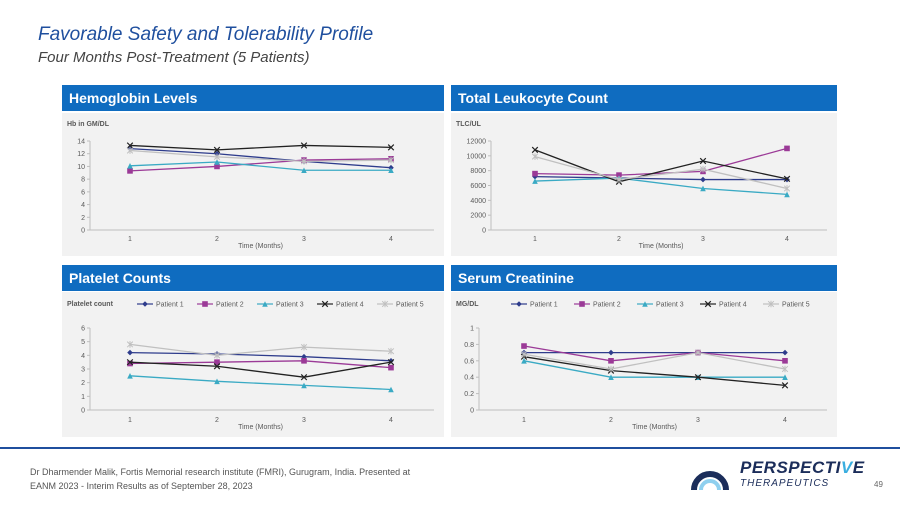 The height and width of the screenshot is (506, 900). I want to click on cr-xtick-label: 1, so click(524, 420).